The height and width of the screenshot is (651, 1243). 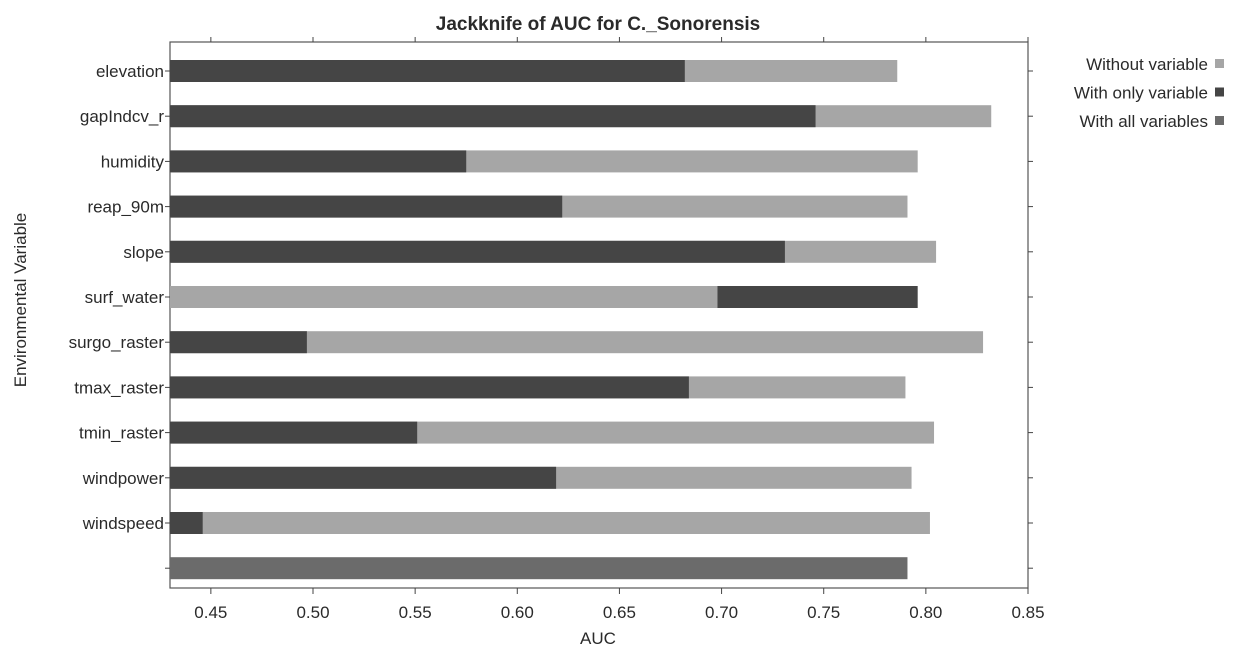 I want to click on bar-with-only-gapindcv-r, so click(x=493, y=116).